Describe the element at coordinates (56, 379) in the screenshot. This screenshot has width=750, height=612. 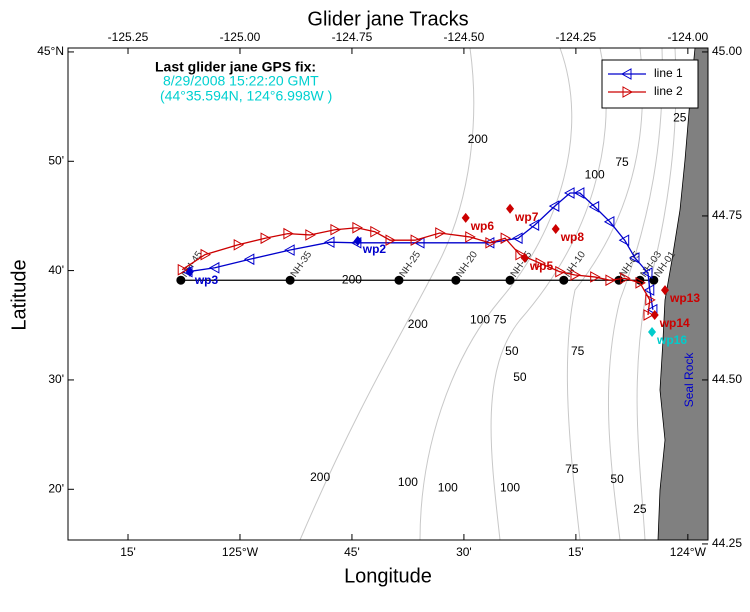
I see `left-tick-label: 30'` at that location.